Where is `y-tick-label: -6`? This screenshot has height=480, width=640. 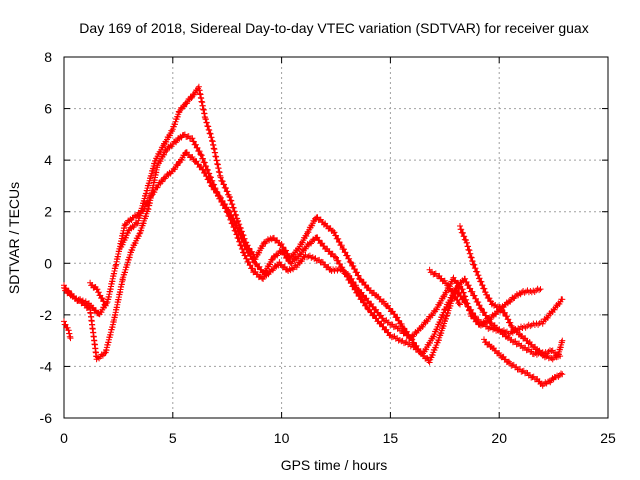 y-tick-label: -6 is located at coordinates (46, 418).